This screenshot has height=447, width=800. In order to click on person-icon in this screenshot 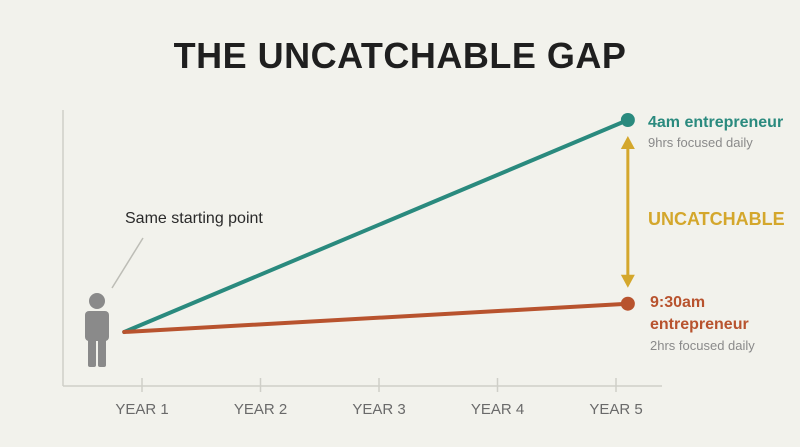, I will do `click(97, 330)`.